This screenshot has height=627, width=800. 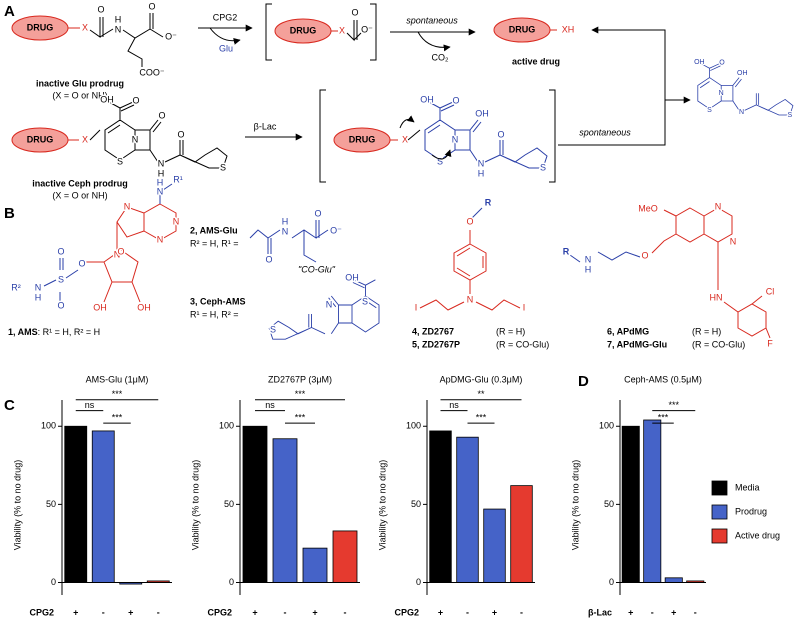 What do you see at coordinates (9, 11) in the screenshot?
I see `panel-label: A` at bounding box center [9, 11].